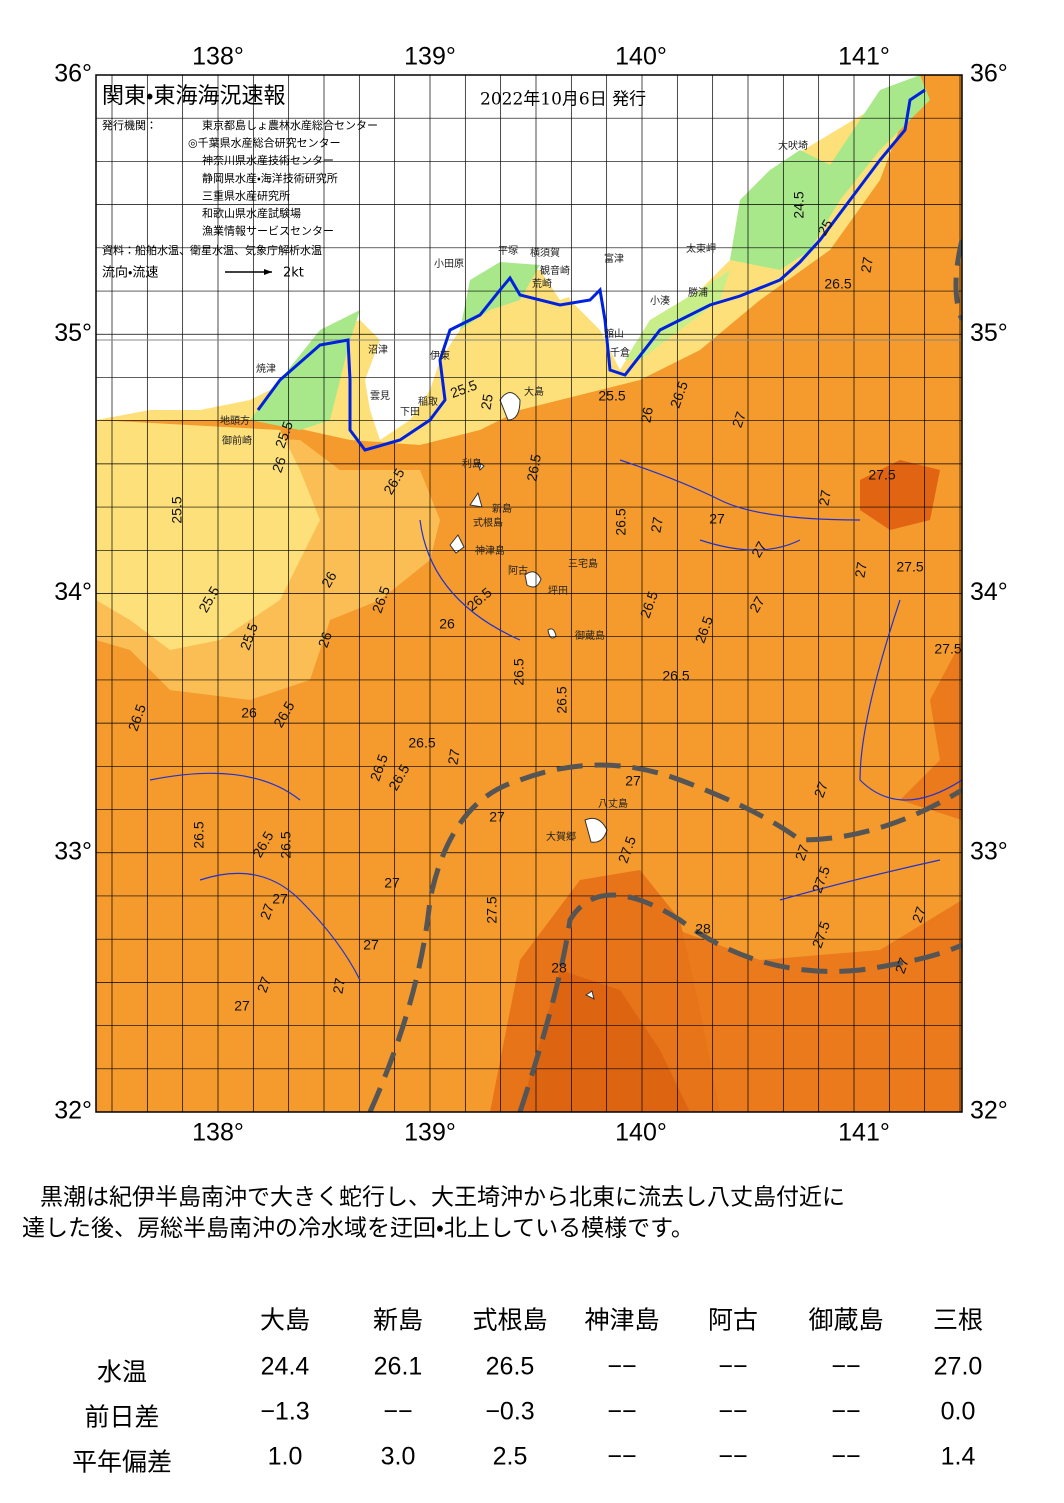  Describe the element at coordinates (358, 1229) in the screenshot. I see `description-line: 達した後、房総半島南沖の冷水域を迂回・北上している模様です。` at that location.